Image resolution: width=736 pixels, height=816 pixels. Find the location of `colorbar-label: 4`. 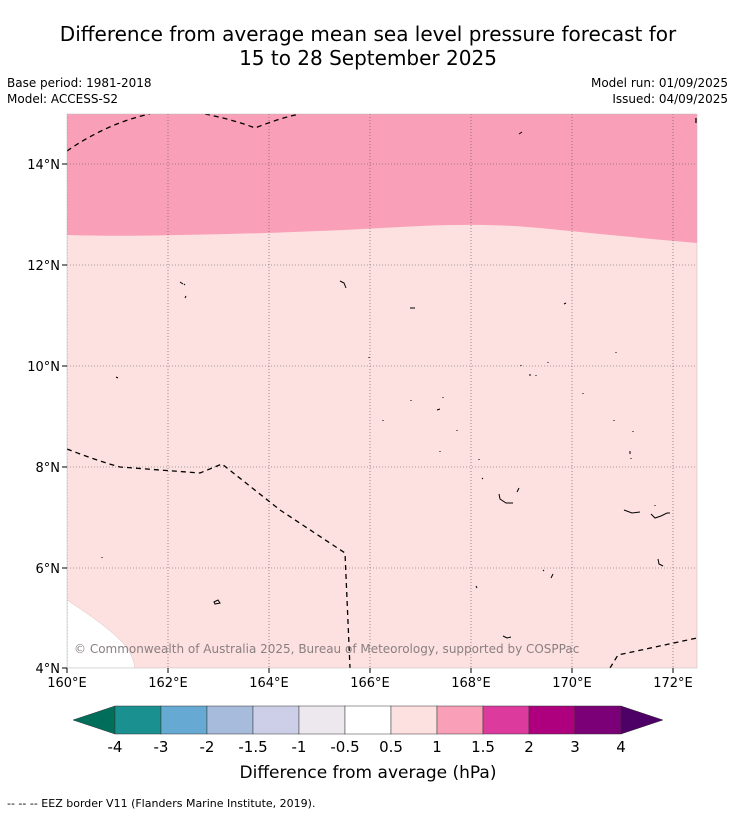

colorbar-label: 4 is located at coordinates (621, 747).